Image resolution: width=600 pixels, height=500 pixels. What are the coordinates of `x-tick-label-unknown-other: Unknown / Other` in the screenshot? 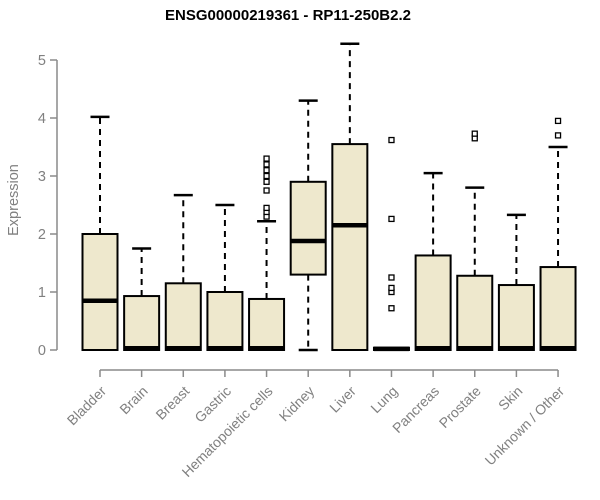 It's located at (525, 426).